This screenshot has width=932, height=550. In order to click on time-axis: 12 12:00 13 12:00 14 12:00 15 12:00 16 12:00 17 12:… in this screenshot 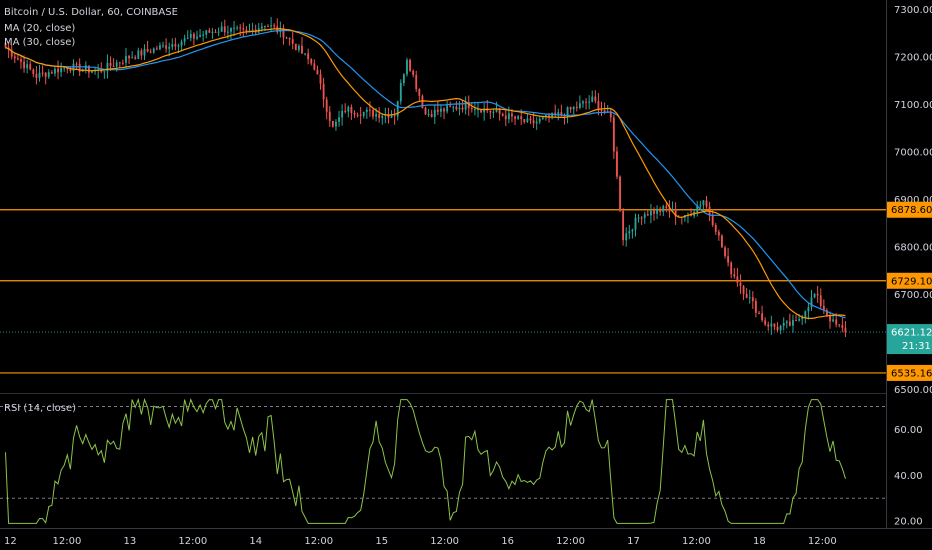, I will do `click(420, 541)`.